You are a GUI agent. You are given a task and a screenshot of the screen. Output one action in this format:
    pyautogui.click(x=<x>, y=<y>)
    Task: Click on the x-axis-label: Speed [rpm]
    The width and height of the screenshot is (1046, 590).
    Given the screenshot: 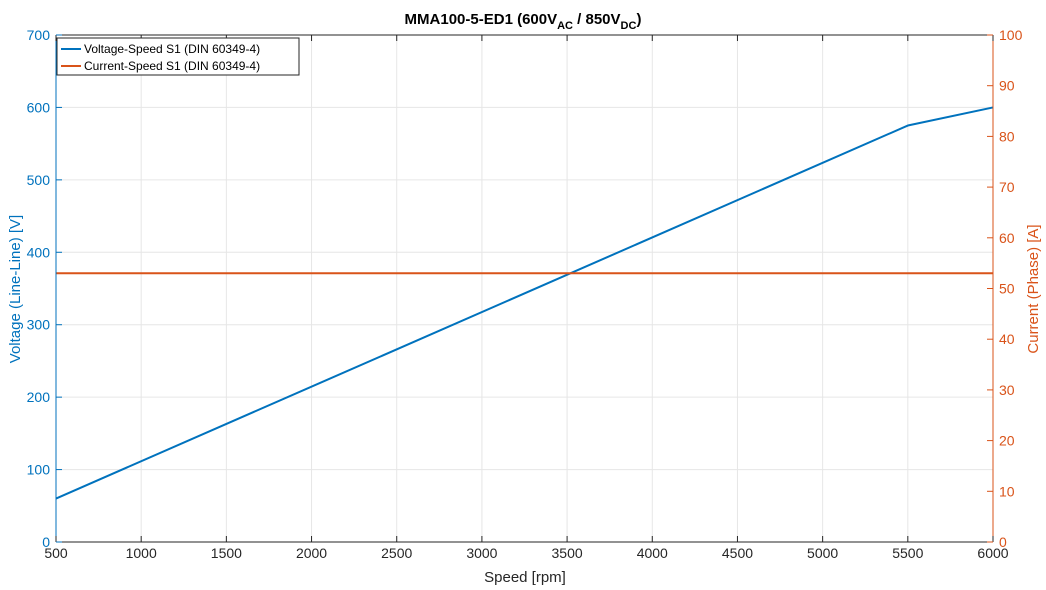 What is the action you would take?
    pyautogui.click(x=525, y=577)
    